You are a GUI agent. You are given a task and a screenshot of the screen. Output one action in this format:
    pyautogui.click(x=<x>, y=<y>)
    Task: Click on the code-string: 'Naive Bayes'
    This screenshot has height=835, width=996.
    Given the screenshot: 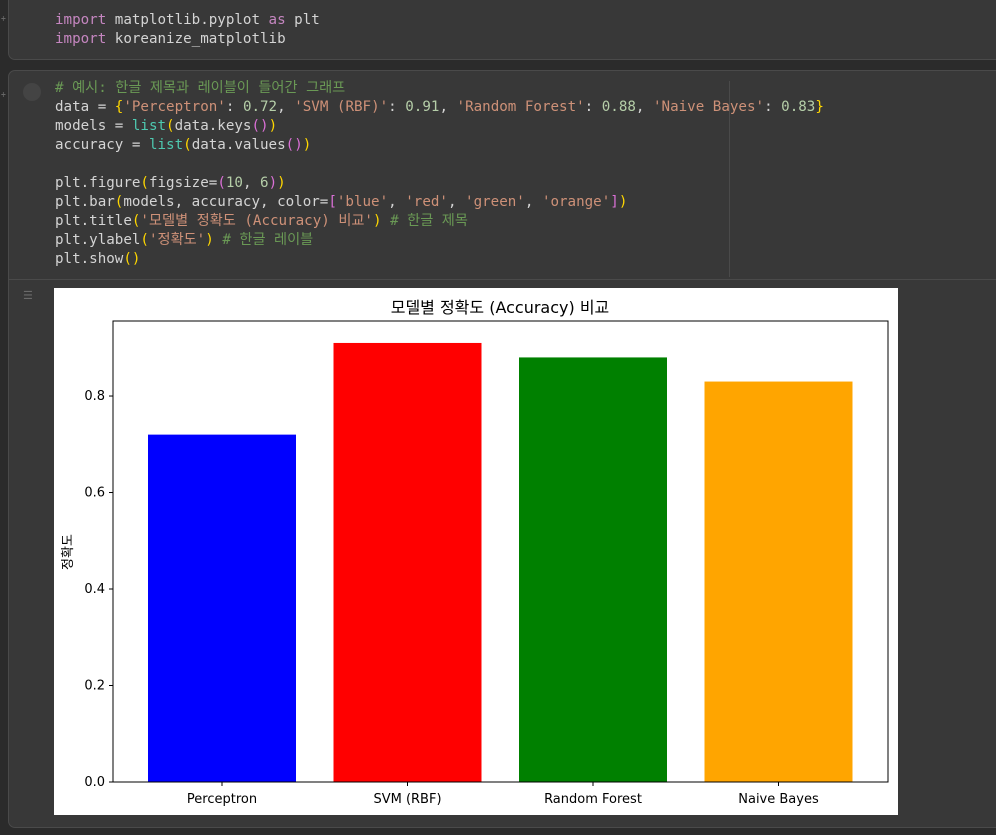 What is the action you would take?
    pyautogui.click(x=709, y=107)
    